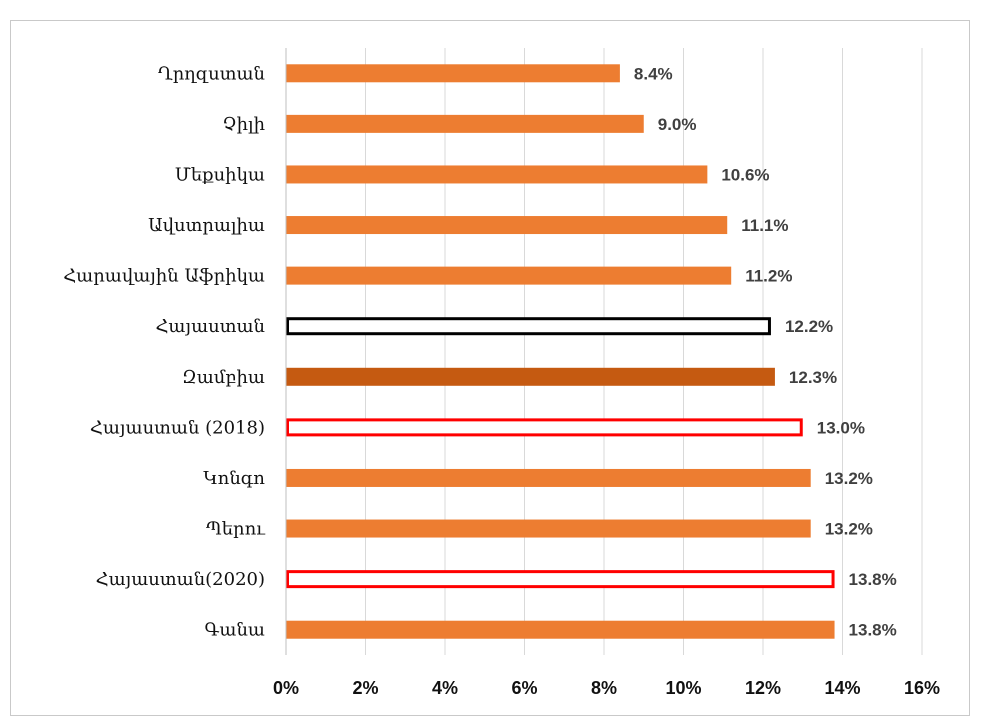 The height and width of the screenshot is (728, 996). What do you see at coordinates (763, 688) in the screenshot?
I see `x-tick-label: 12%` at bounding box center [763, 688].